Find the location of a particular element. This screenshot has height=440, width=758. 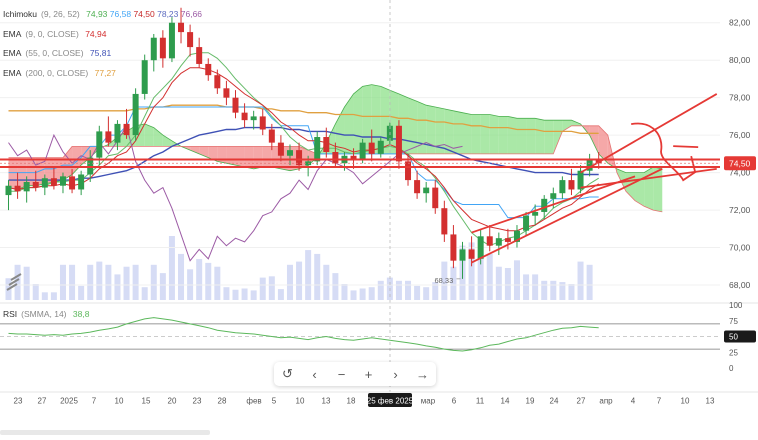

channel-extension-upper-line is located at coordinates (649, 133).